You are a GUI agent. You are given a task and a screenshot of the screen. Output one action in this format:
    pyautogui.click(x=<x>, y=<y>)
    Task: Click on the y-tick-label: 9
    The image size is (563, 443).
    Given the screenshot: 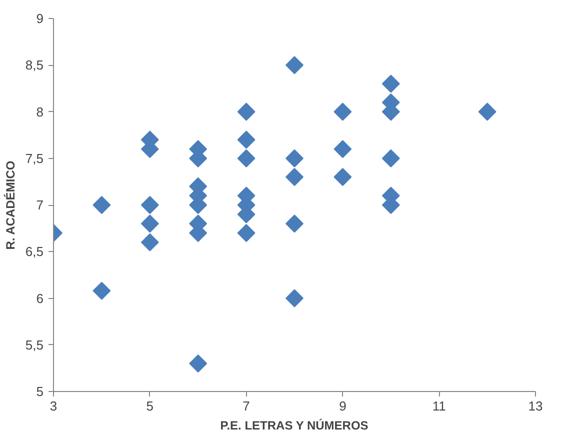 What is the action you would take?
    pyautogui.click(x=40, y=18)
    